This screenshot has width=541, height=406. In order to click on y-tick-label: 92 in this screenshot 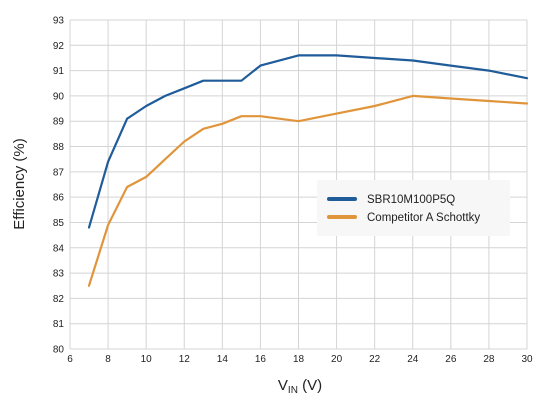, I will do `click(59, 46)`.